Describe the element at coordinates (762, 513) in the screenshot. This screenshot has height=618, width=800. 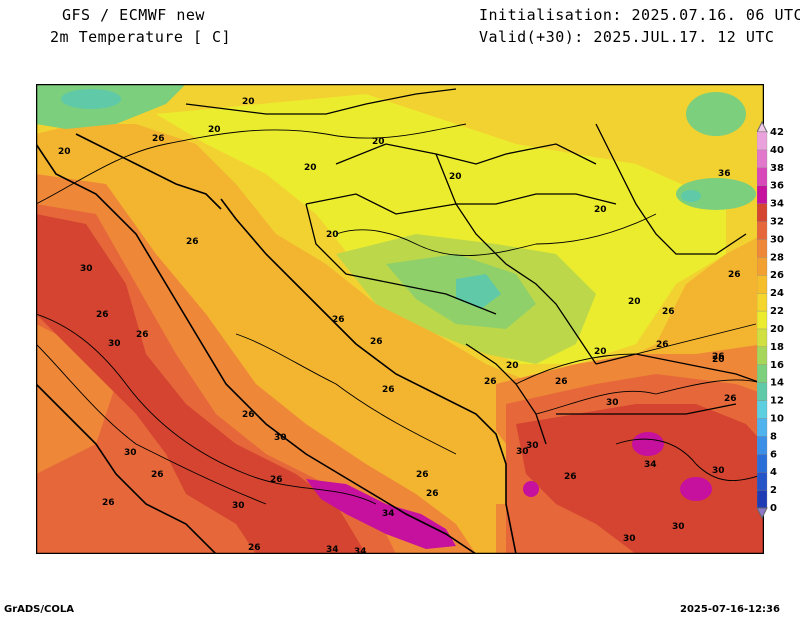
I see `colorbar-bottom-arrow` at that location.